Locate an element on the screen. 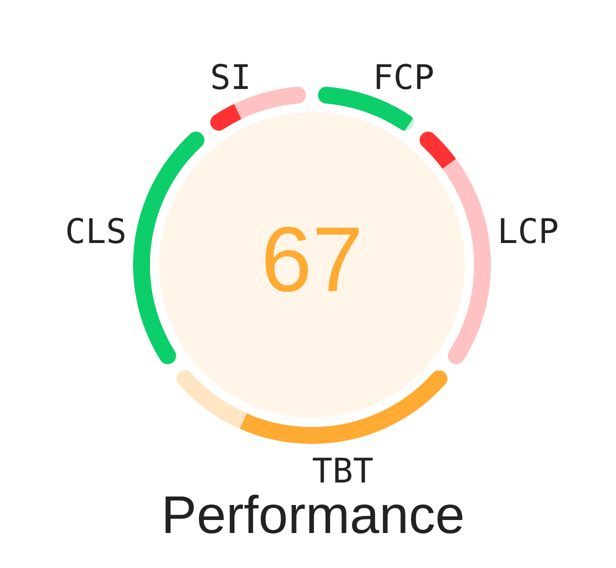 The height and width of the screenshot is (568, 616). slice-label: LCP is located at coordinates (528, 232).